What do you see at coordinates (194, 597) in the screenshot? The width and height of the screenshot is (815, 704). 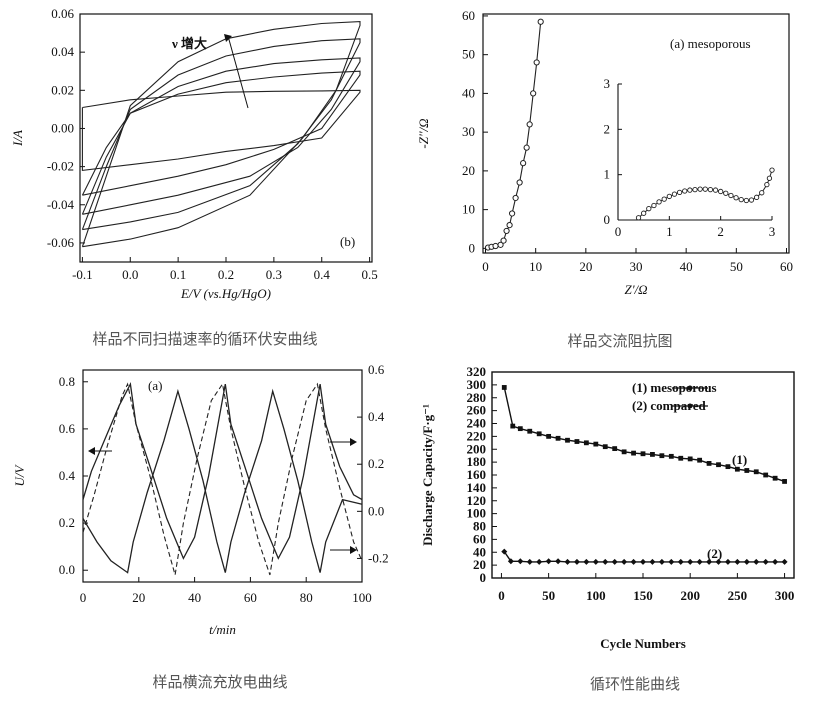 I see `x-tick-label-2: 40` at bounding box center [194, 597].